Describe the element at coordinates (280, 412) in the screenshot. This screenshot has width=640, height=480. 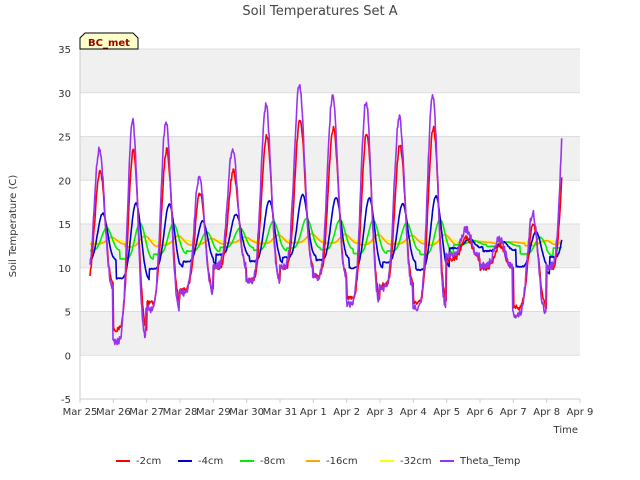
I see `x-tick-label: Mar 31` at that location.